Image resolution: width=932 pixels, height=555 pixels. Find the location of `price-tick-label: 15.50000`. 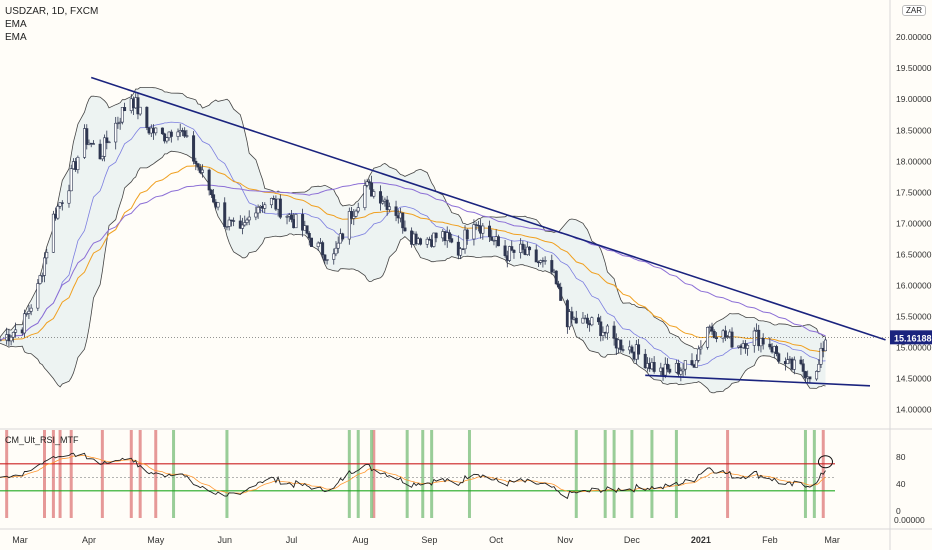

price-tick-label: 15.50000 is located at coordinates (914, 316).